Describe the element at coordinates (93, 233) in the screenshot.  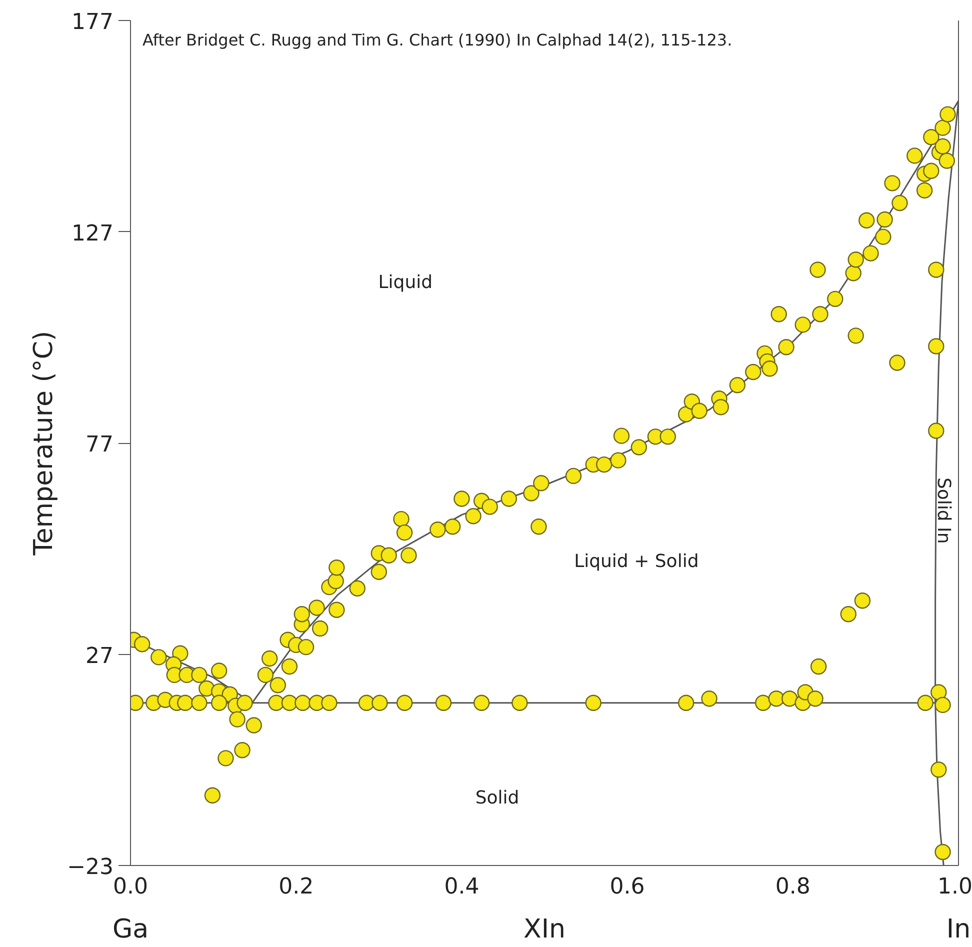
I see `y-tick-label: 127` at that location.